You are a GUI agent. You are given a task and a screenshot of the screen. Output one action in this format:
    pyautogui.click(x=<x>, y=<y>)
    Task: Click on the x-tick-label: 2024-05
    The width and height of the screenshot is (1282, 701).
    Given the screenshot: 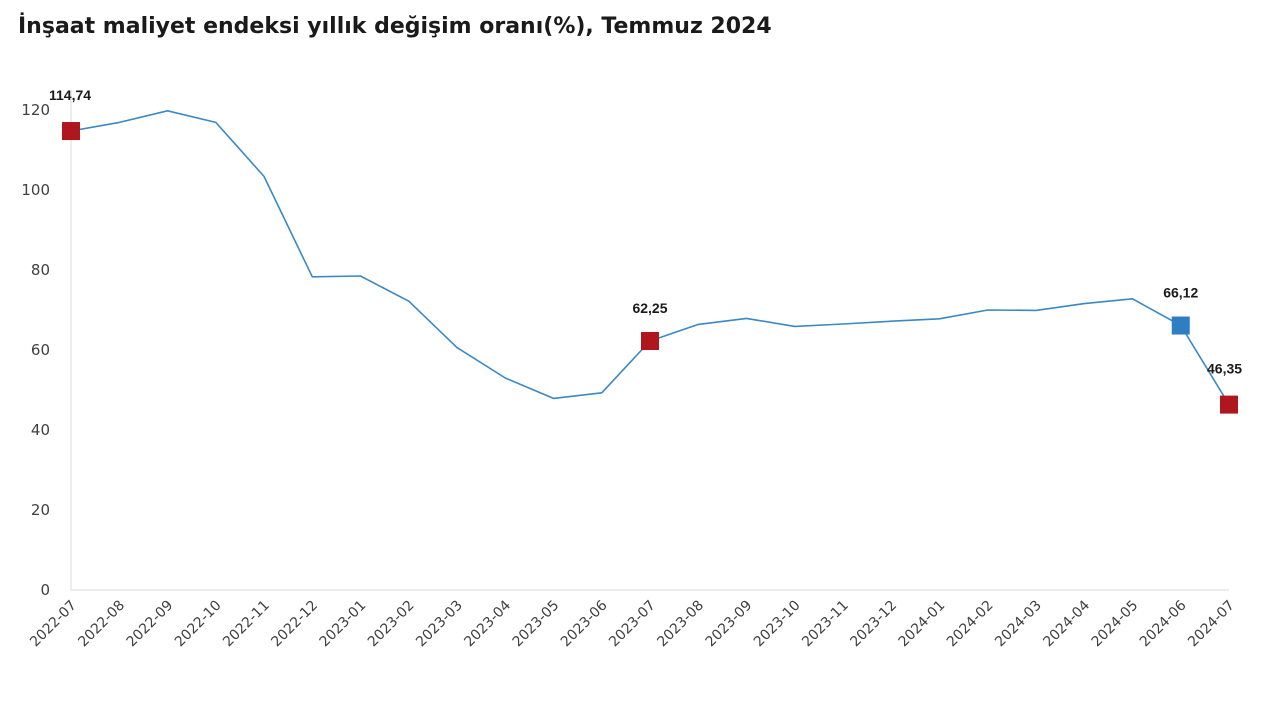 What is the action you would take?
    pyautogui.click(x=1115, y=624)
    